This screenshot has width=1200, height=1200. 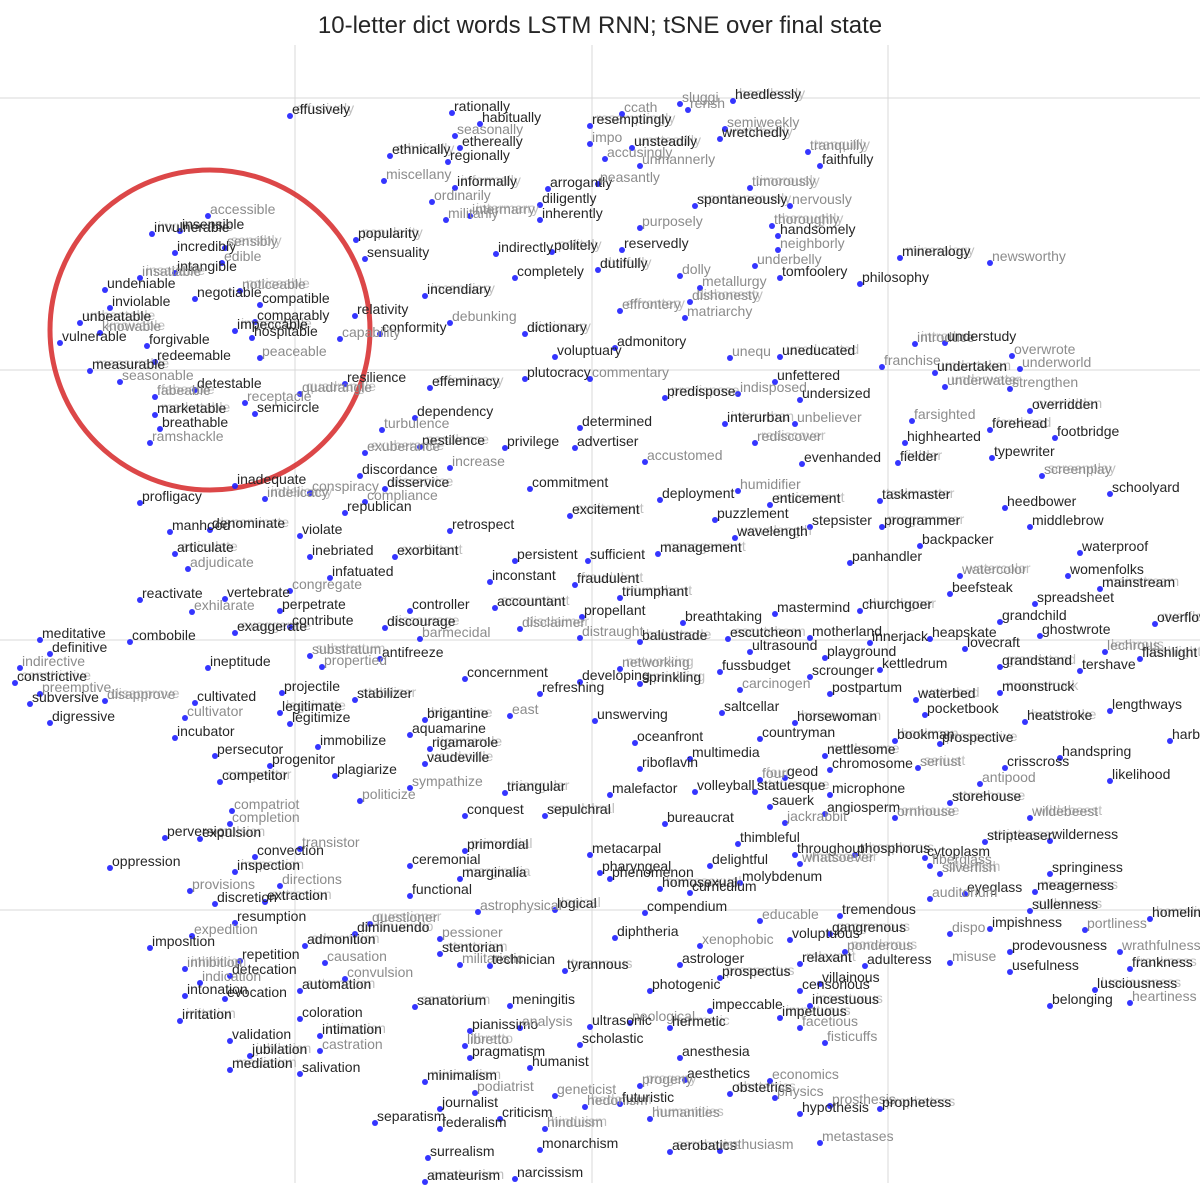 What do you see at coordinates (1038, 761) in the screenshot?
I see `point-label: crisscross` at bounding box center [1038, 761].